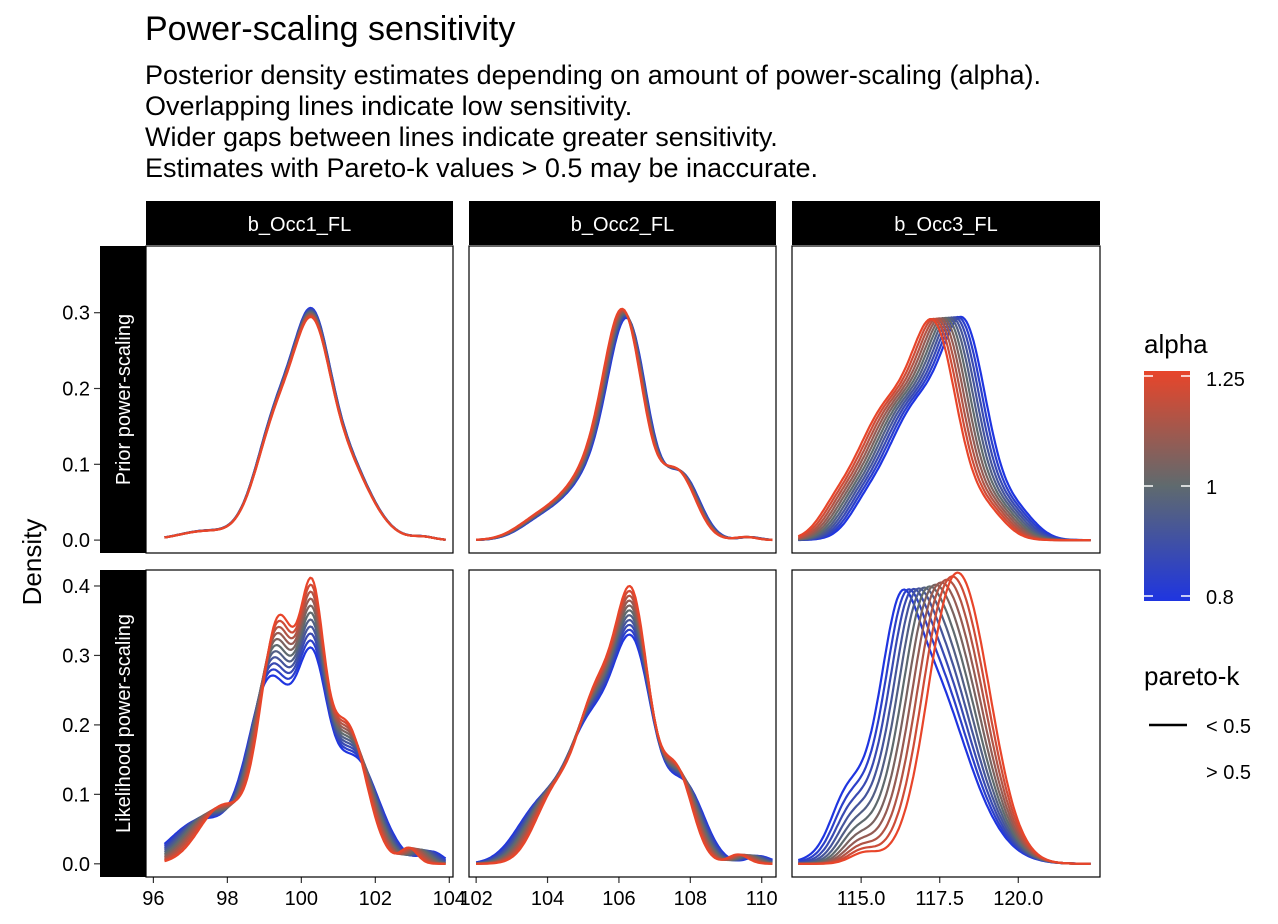  Describe the element at coordinates (301, 899) in the screenshot. I see `x-tick-label: 100` at that location.